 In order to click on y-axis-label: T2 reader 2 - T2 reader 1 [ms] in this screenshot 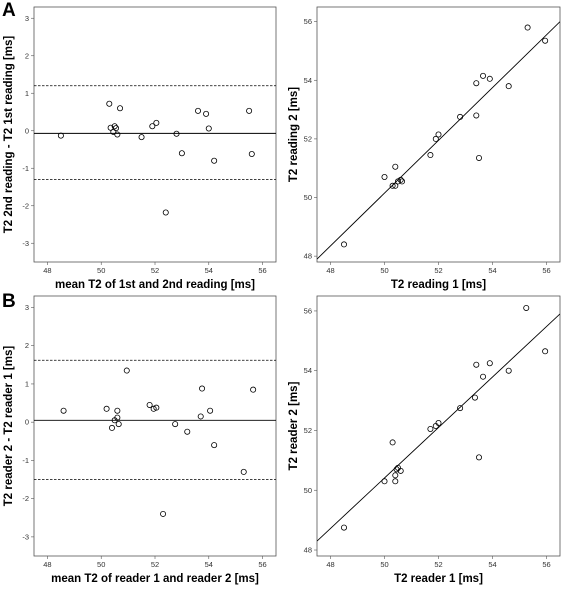, I will do `click(9, 426)`.